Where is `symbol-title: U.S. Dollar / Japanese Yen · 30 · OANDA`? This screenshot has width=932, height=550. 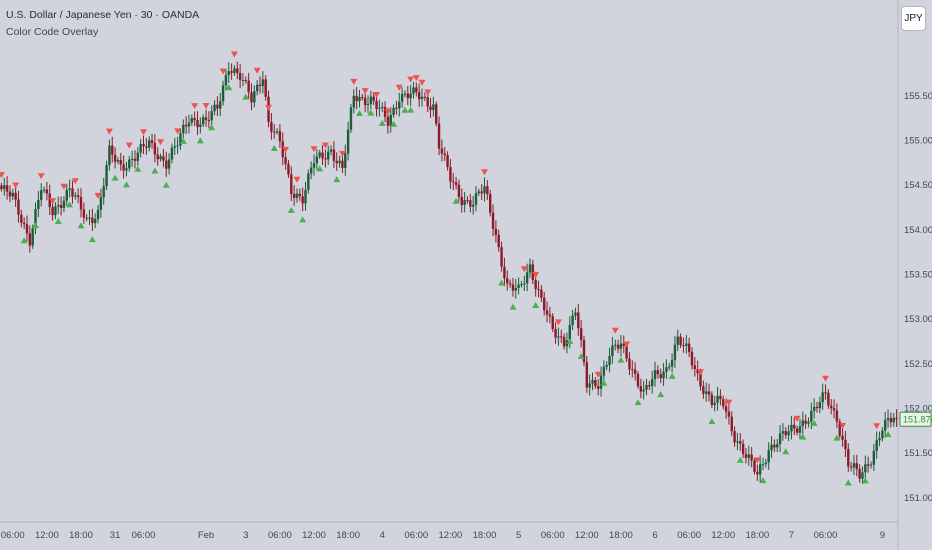
symbol-title: U.S. Dollar / Japanese Yen · 30 · OANDA is located at coordinates (103, 15).